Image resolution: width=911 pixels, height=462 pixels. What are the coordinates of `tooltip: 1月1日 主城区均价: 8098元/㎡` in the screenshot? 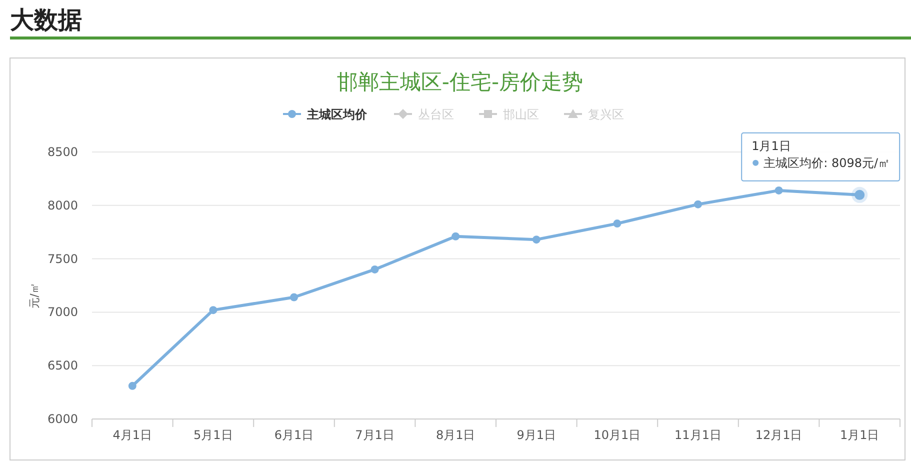 It's located at (820, 157).